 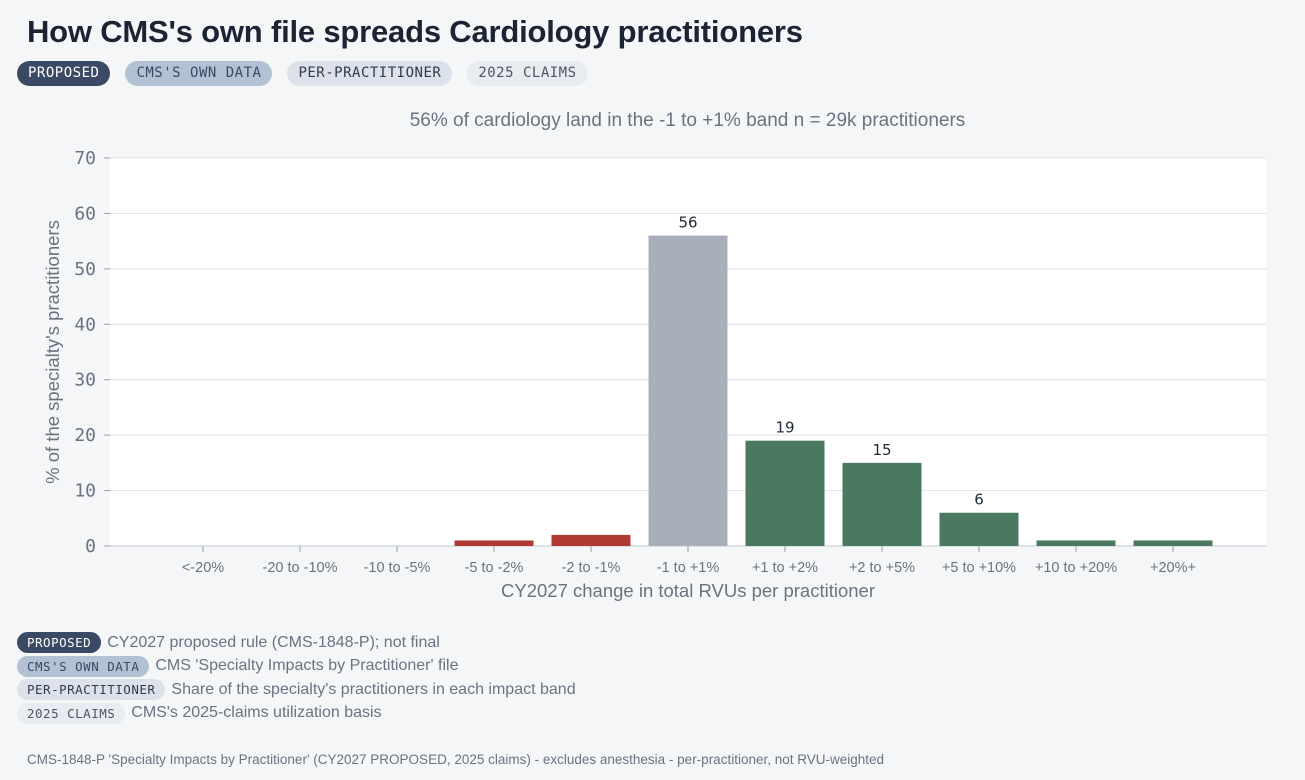 What do you see at coordinates (881, 450) in the screenshot?
I see `data-label: 15` at bounding box center [881, 450].